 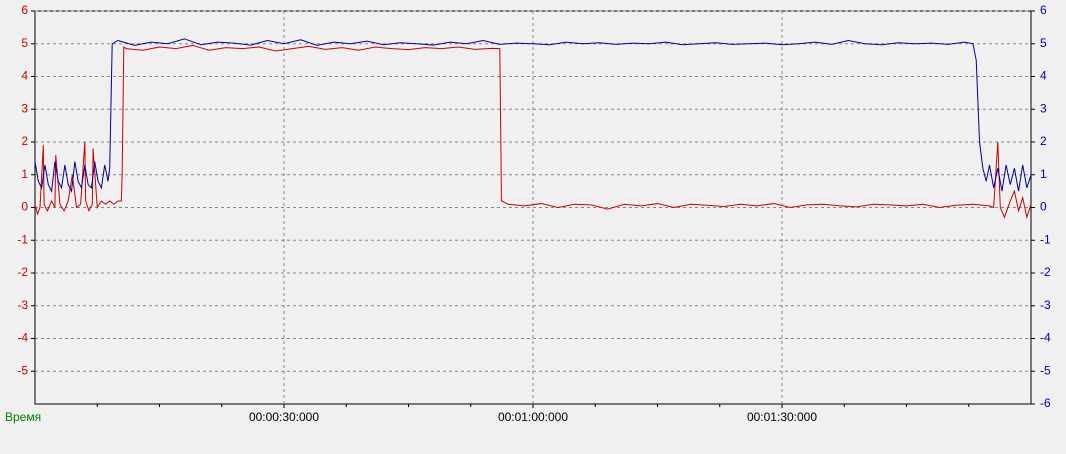 I want to click on y2-tick-label: 6, so click(x=1043, y=10).